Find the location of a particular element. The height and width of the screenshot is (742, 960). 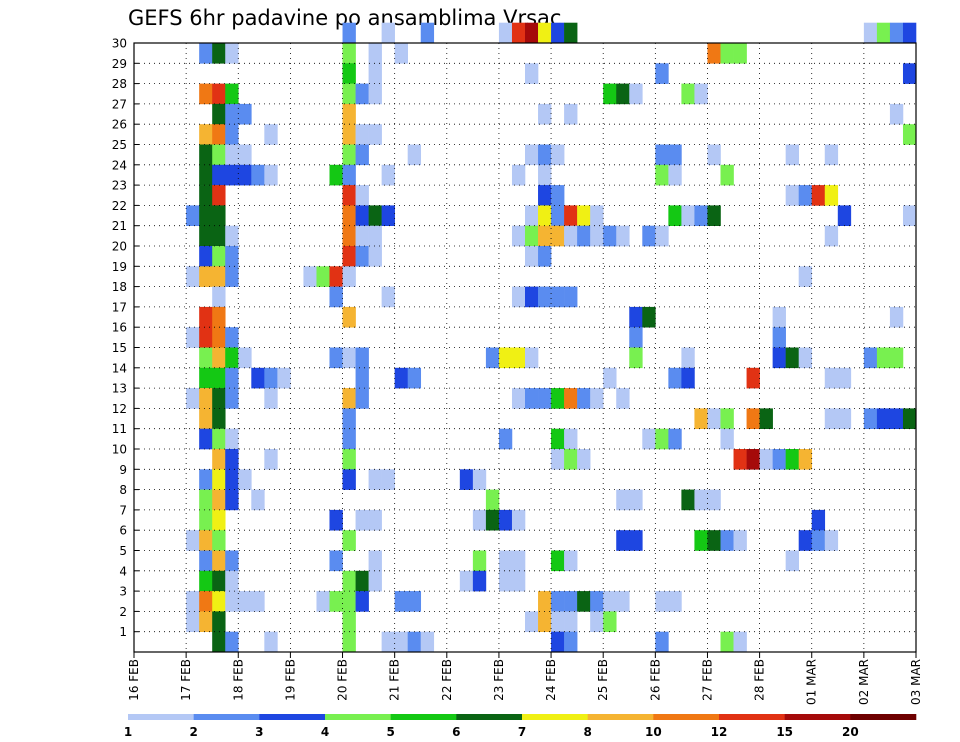

y-tick-label: 10 is located at coordinates (119, 450).